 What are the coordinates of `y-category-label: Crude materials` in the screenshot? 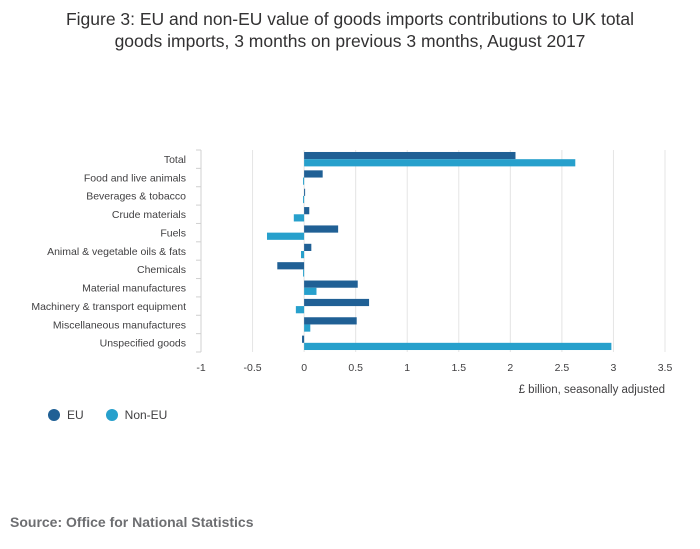 It's located at (149, 215).